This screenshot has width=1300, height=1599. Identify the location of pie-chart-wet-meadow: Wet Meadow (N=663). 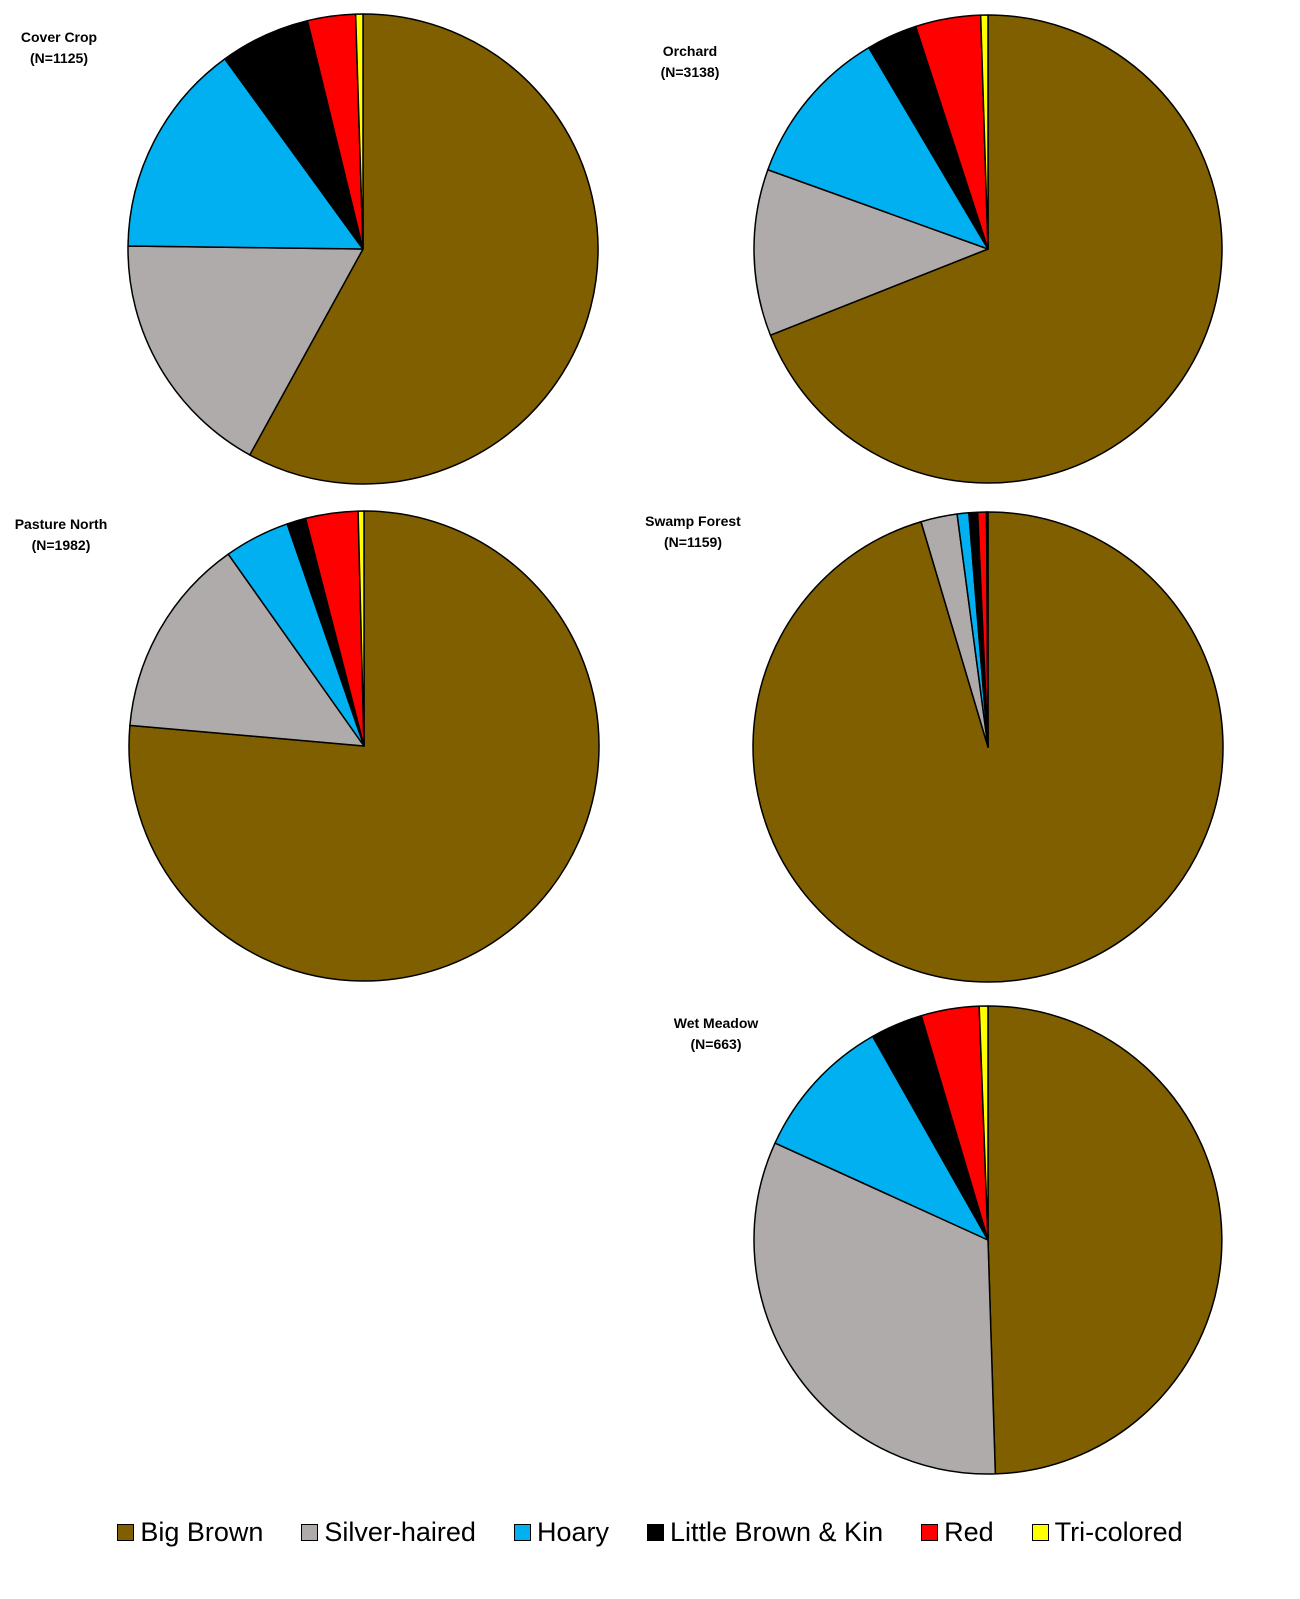
(948, 1240).